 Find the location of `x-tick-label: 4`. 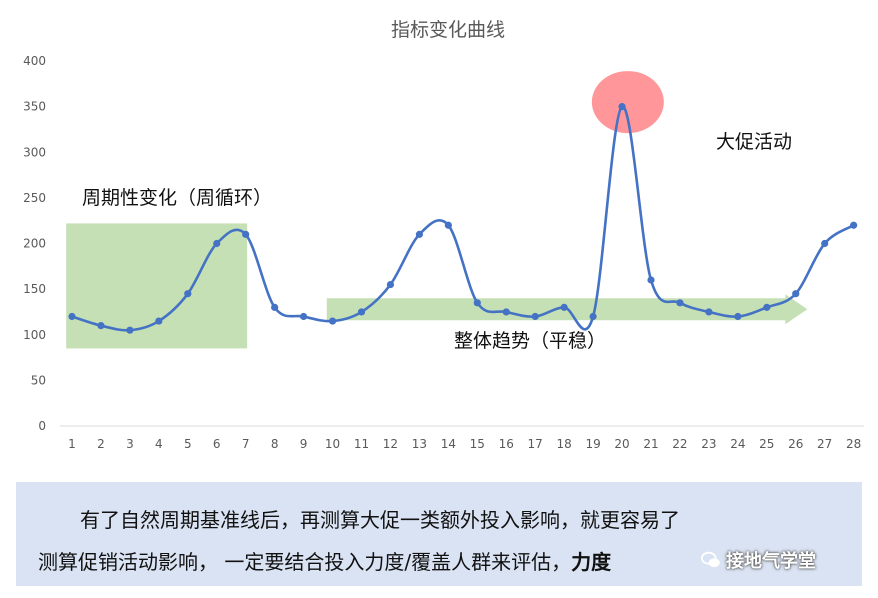

x-tick-label: 4 is located at coordinates (159, 444).